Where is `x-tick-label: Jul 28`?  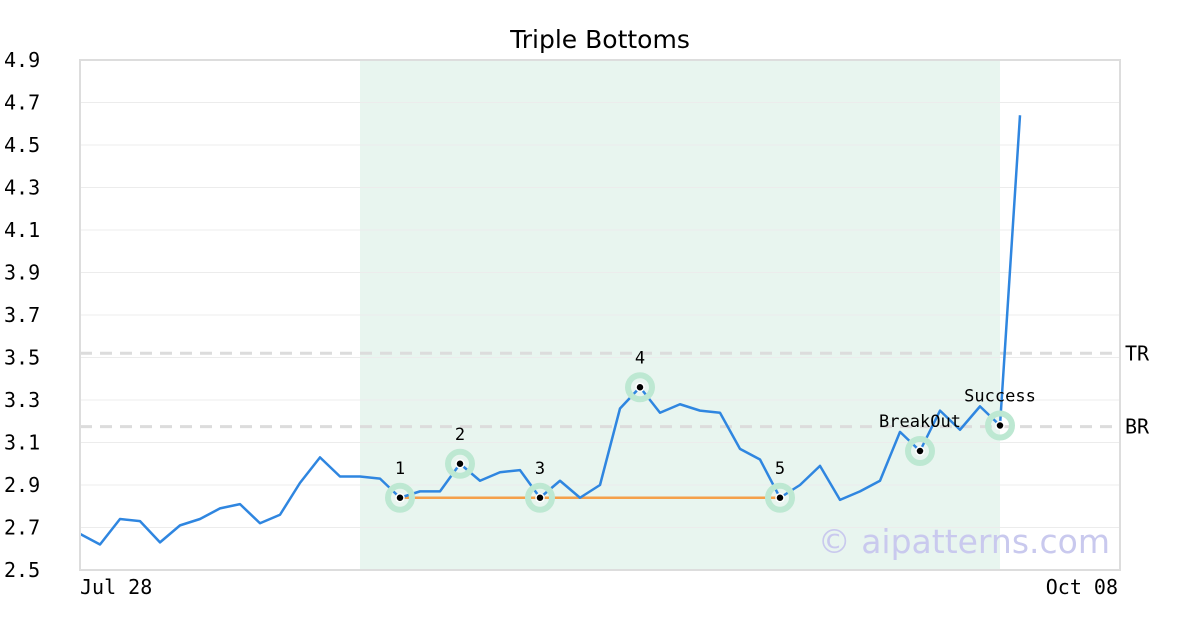 x-tick-label: Jul 28 is located at coordinates (116, 587).